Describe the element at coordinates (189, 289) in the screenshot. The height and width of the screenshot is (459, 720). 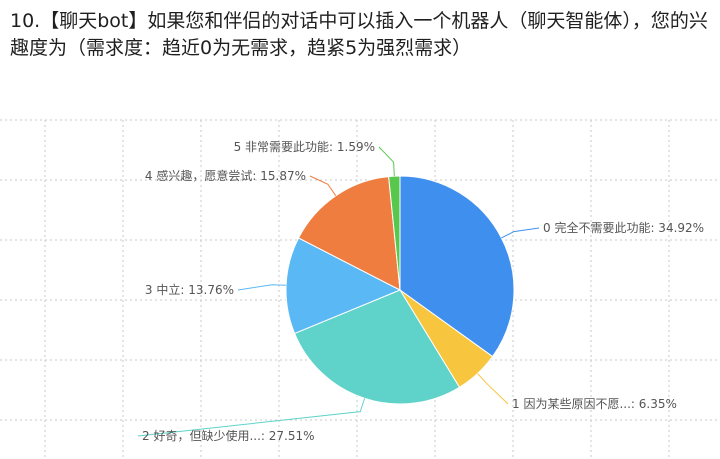
I see `slice-label-3: 3 中立: 13.76%` at that location.